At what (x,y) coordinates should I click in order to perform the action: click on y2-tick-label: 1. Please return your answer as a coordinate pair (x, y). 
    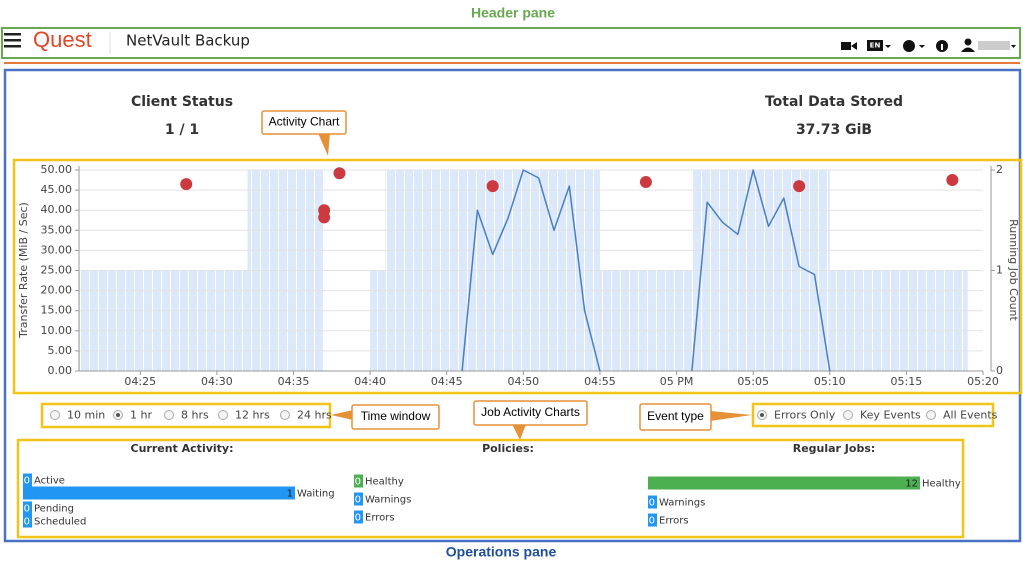
    Looking at the image, I should click on (999, 270).